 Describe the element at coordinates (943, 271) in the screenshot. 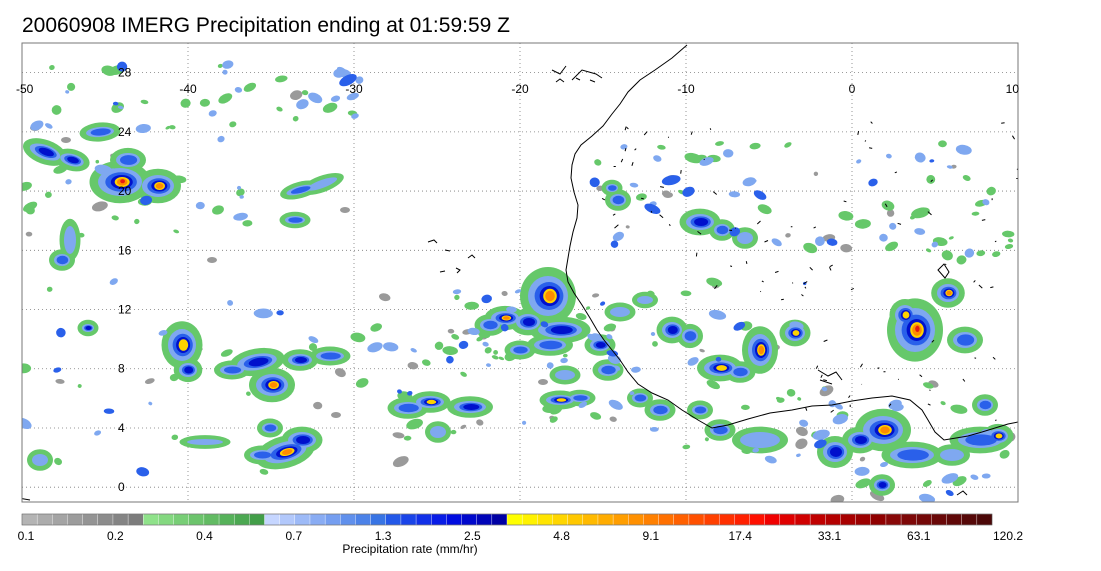

I see `lake-chad-outline` at that location.